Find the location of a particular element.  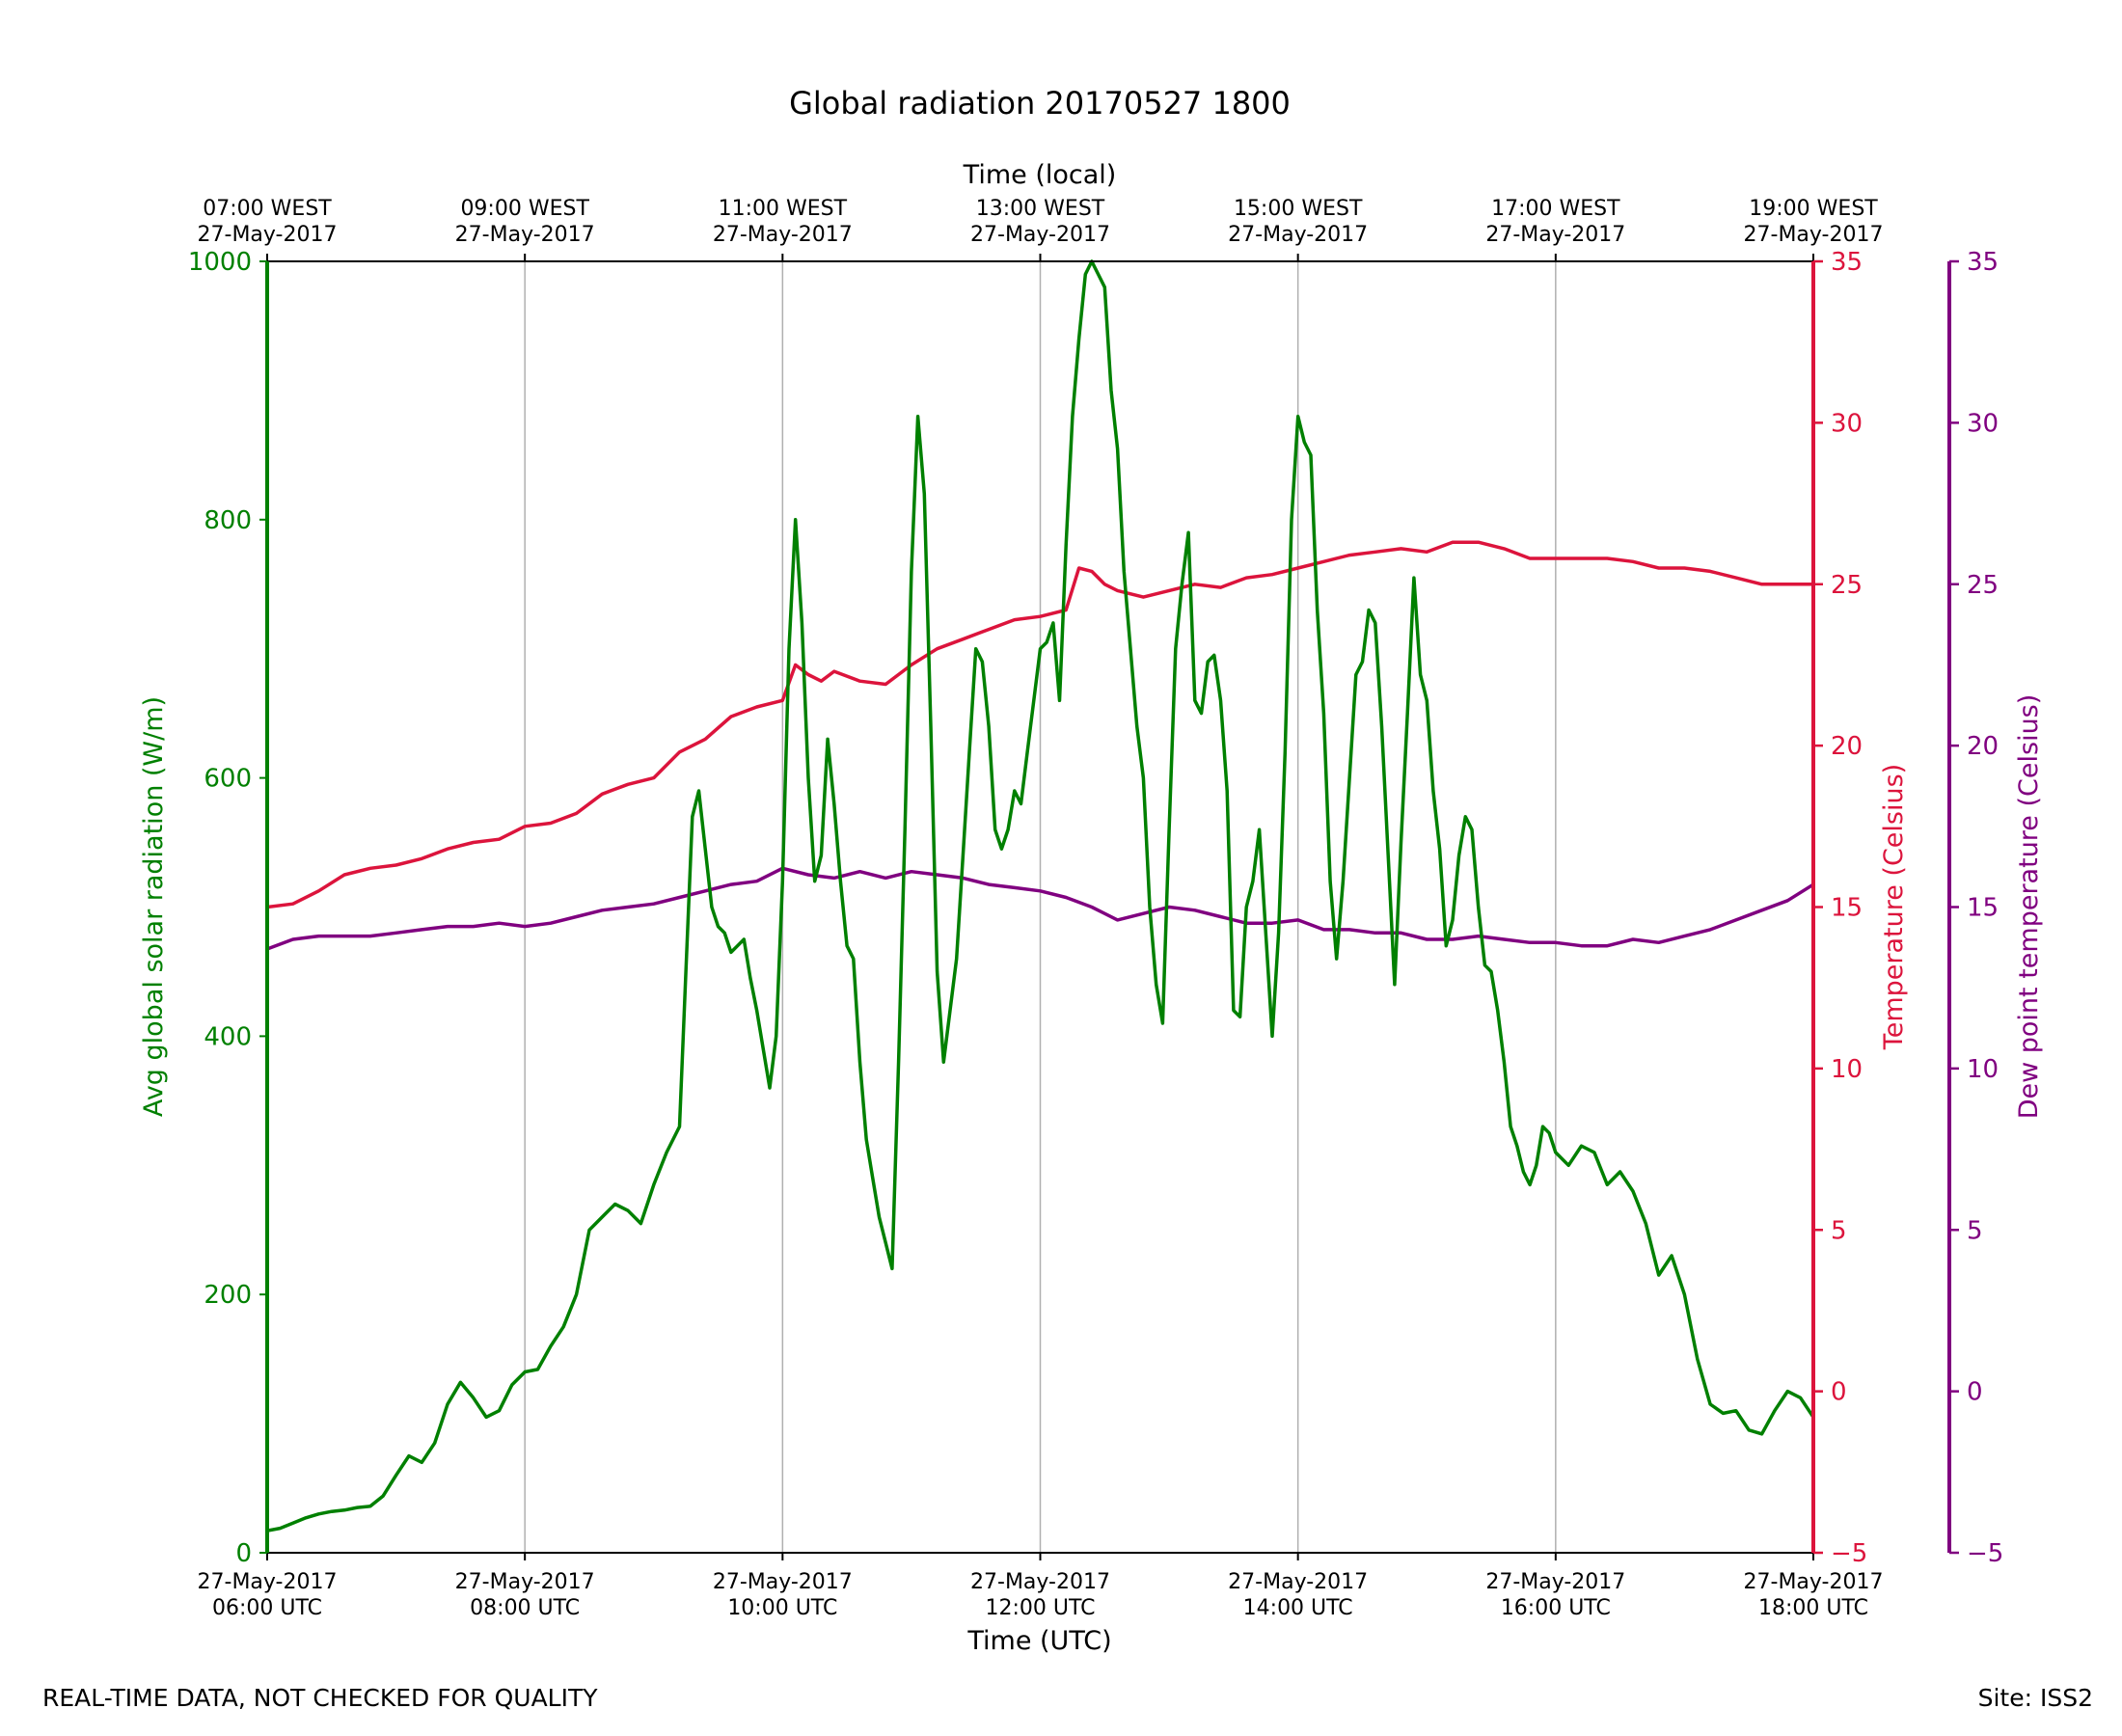

temperature-axis-label: Temperature (Celsius) is located at coordinates (1894, 907).